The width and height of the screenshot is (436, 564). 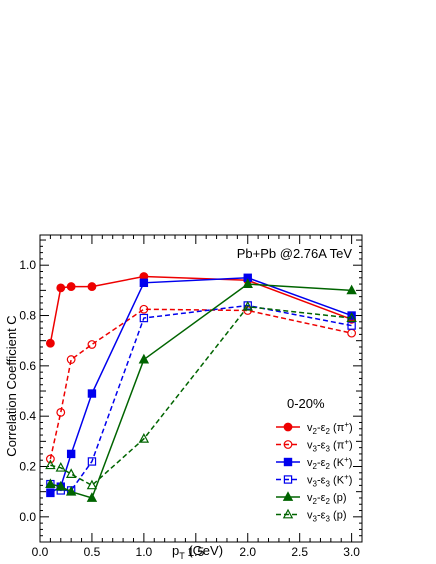 I want to click on legend-item: v3-ε3 (p), so click(x=311, y=516).